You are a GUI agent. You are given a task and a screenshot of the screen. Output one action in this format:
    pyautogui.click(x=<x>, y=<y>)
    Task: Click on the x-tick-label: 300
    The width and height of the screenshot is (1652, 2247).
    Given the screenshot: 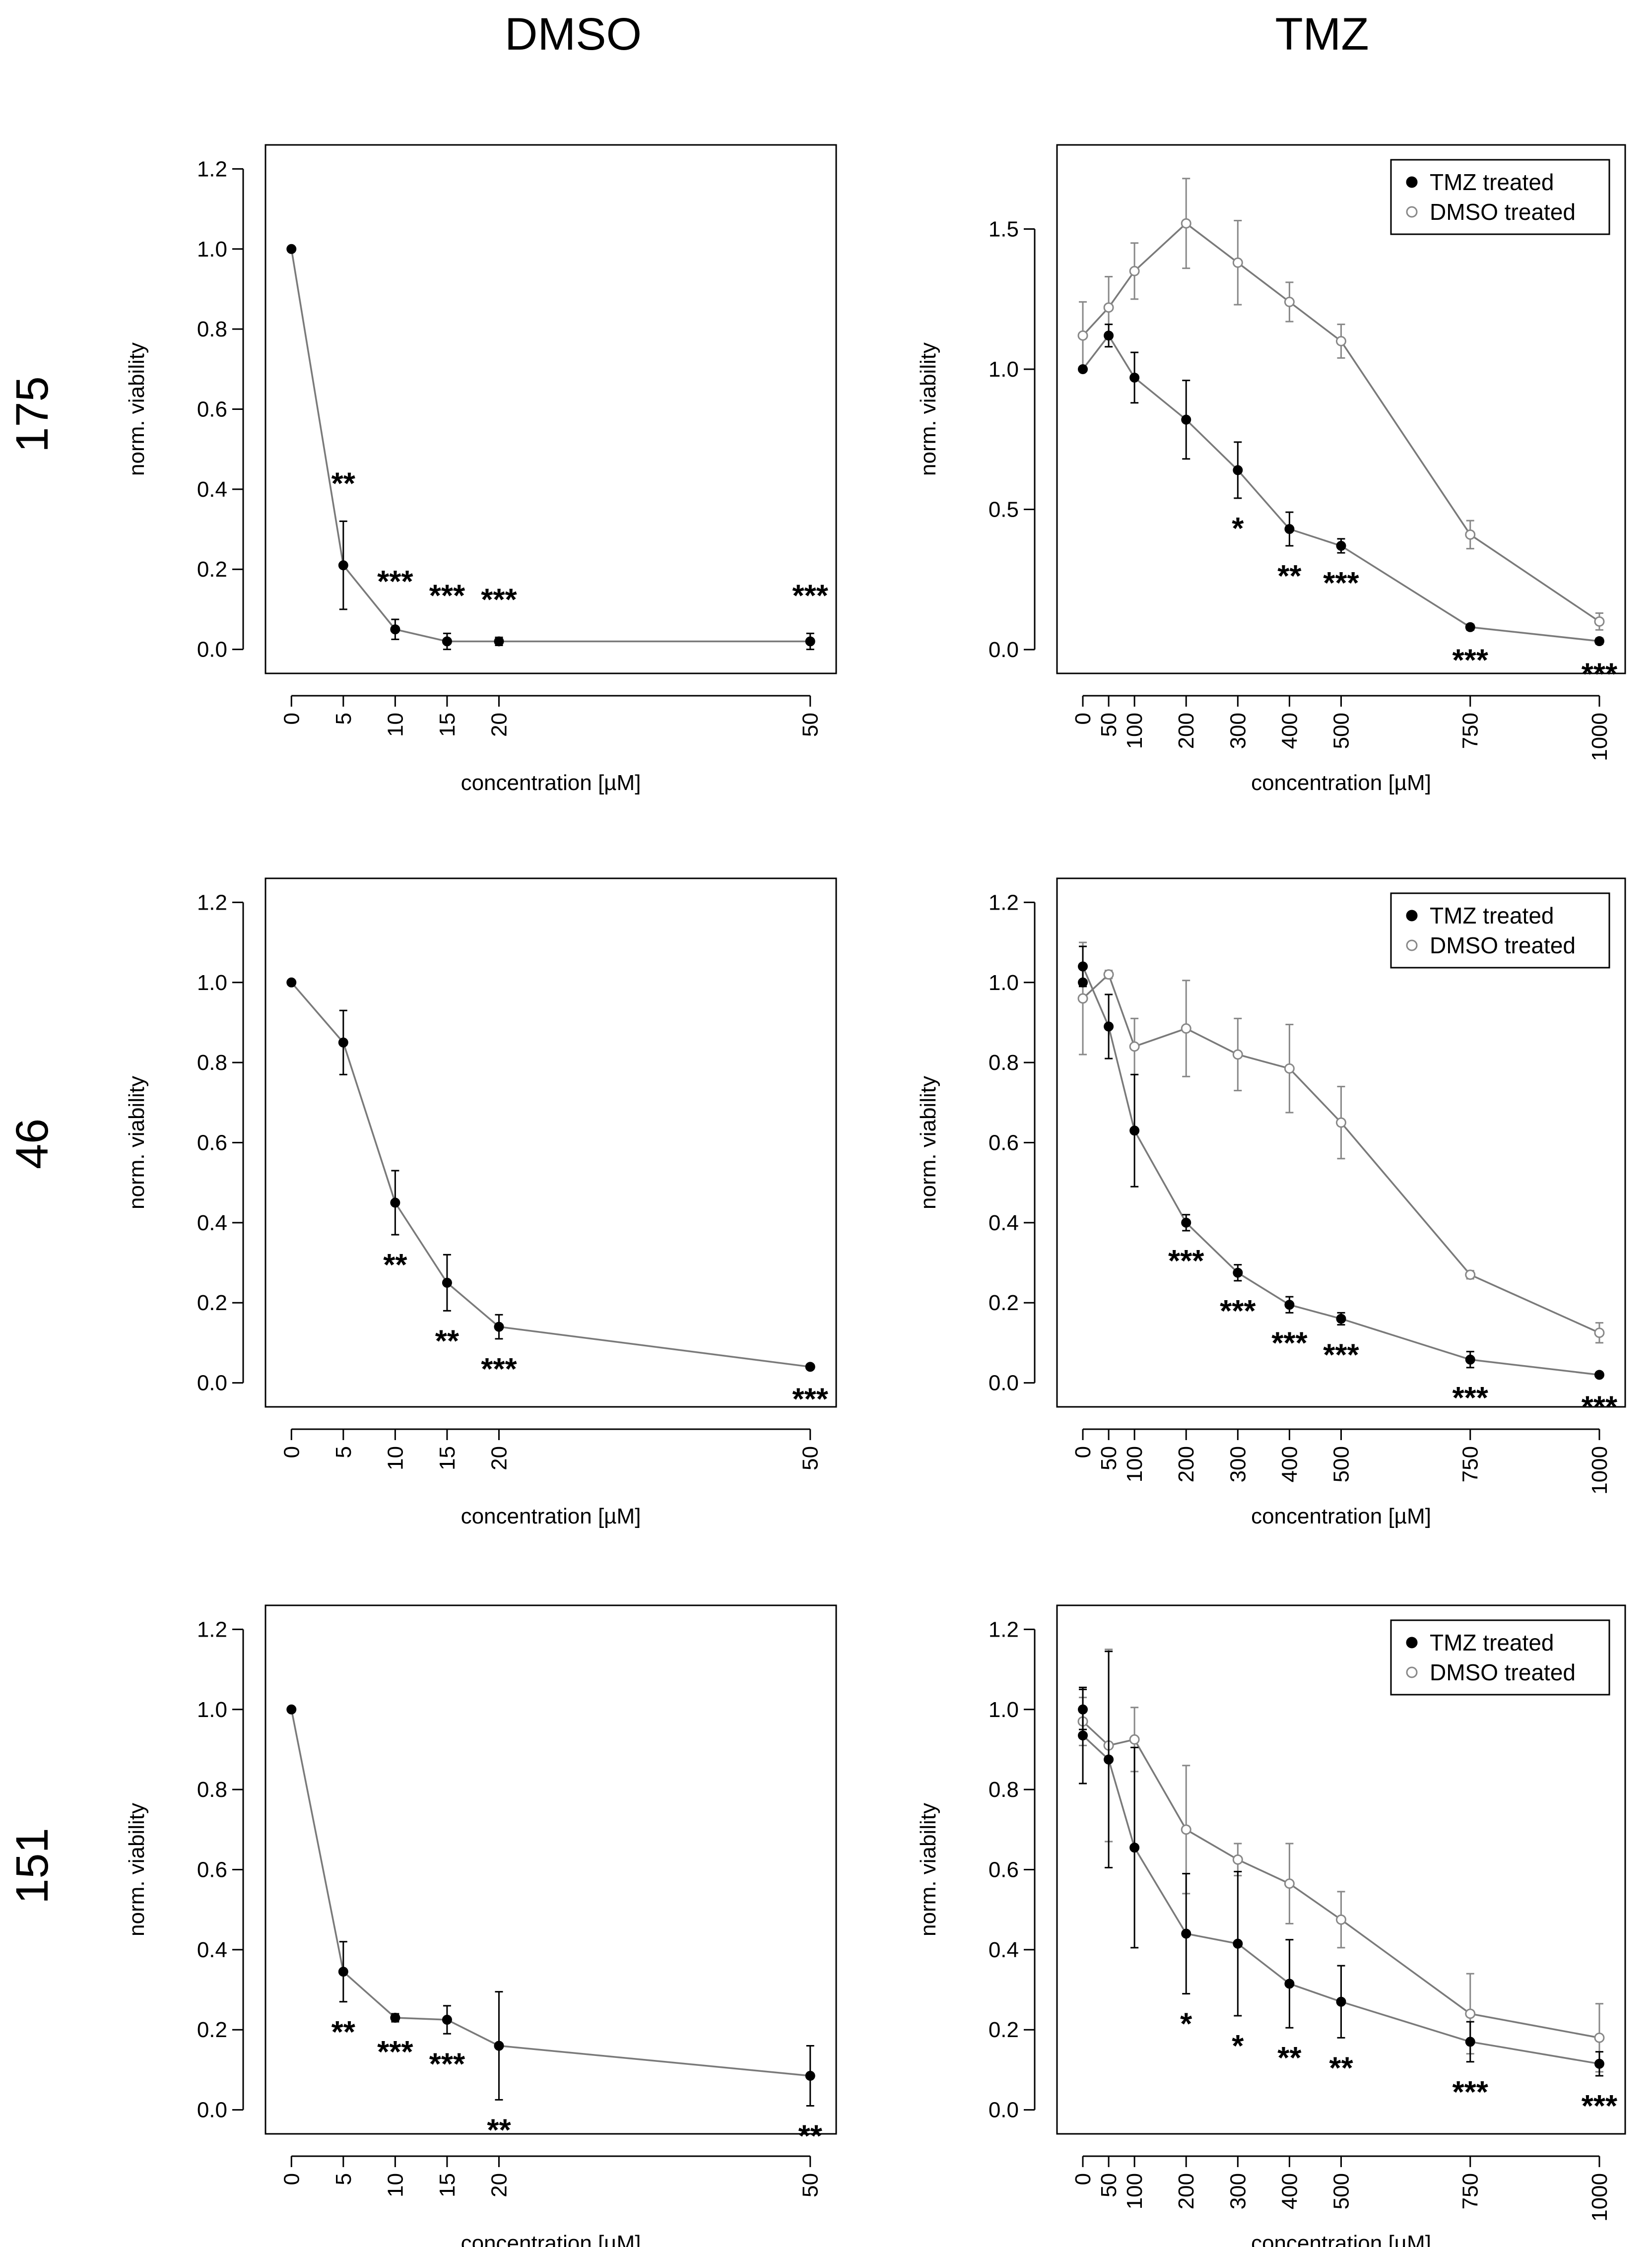 What is the action you would take?
    pyautogui.click(x=1238, y=1464)
    